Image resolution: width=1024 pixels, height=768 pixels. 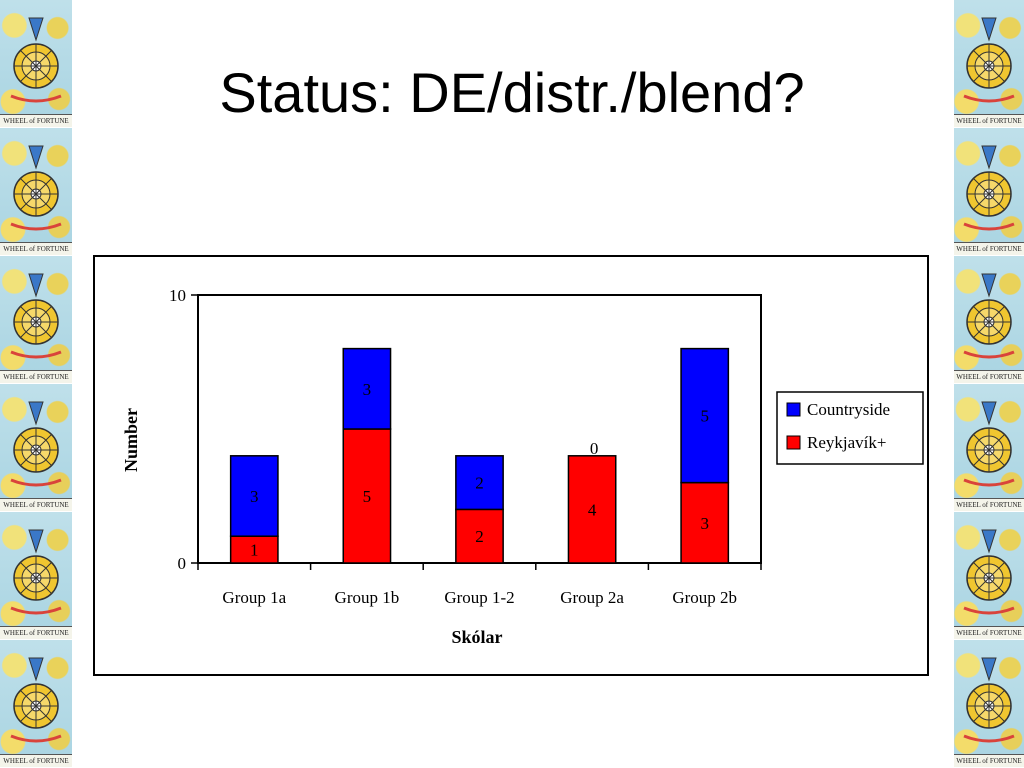 I want to click on y-axis-label: Number, so click(x=131, y=440).